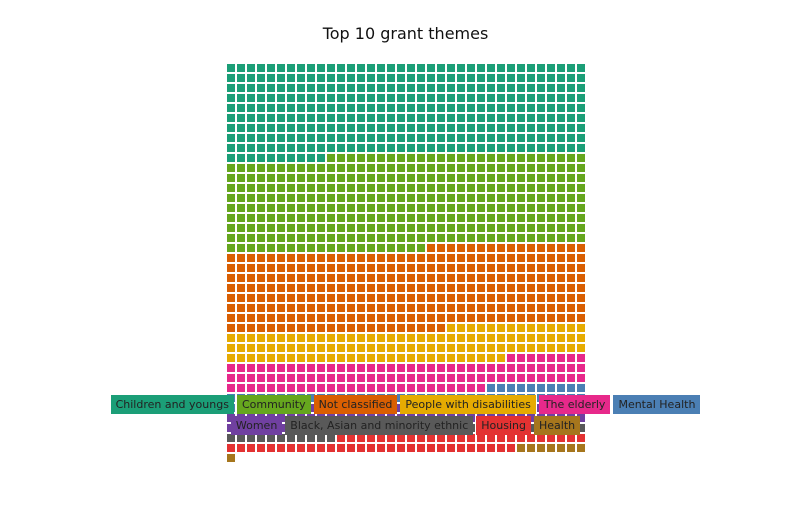 The width and height of the screenshot is (805, 517). Describe the element at coordinates (172, 404) in the screenshot. I see `legend-item: Children and youngs` at that location.